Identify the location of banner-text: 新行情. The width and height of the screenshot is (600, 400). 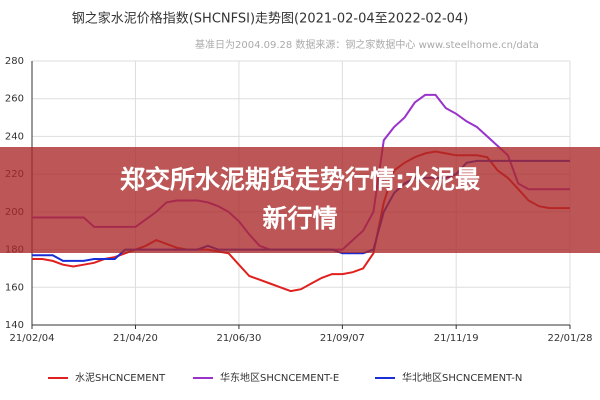
(299, 218).